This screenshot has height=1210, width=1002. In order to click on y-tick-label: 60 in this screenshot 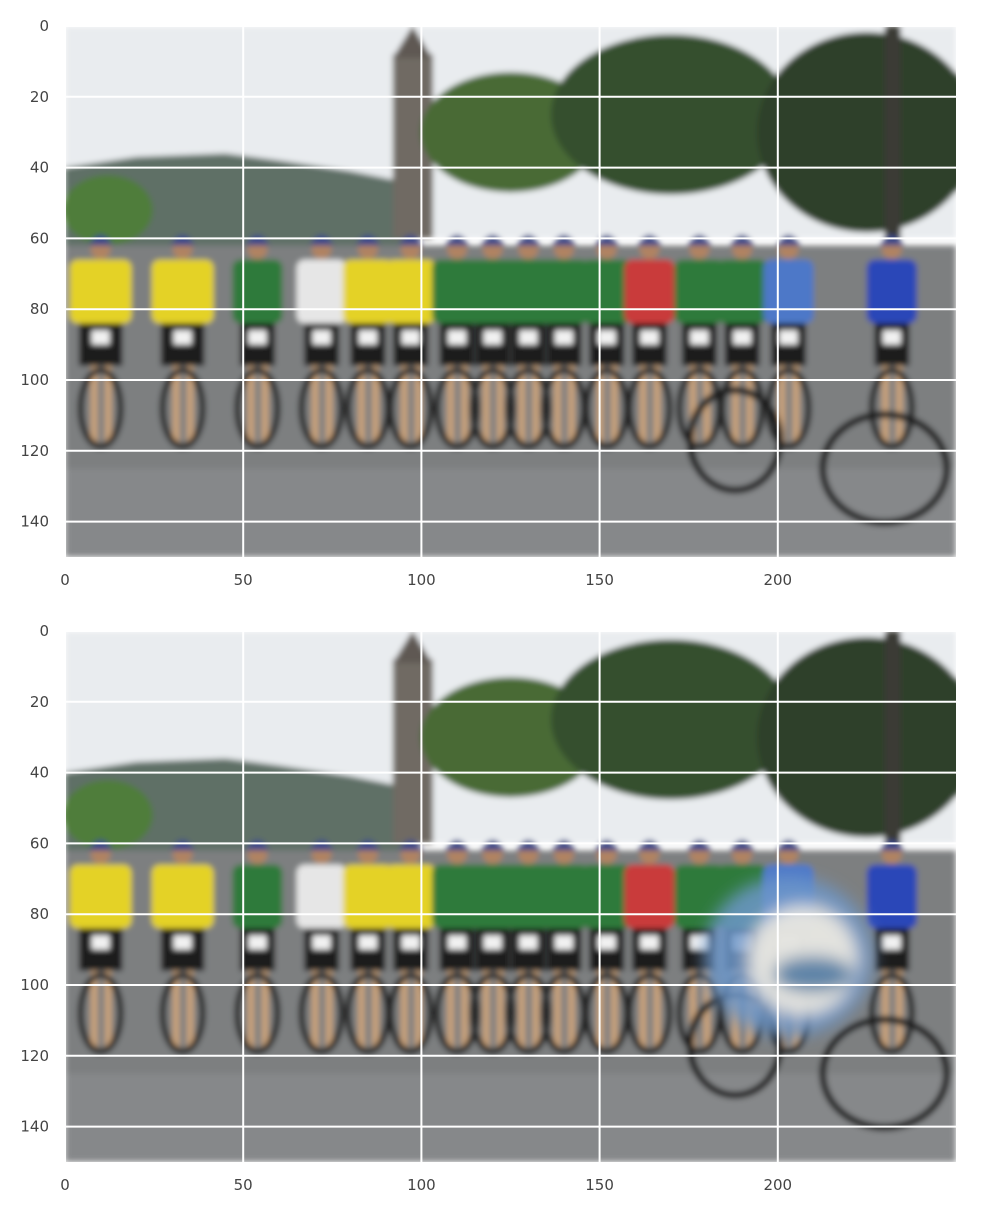, I will do `click(39, 238)`.